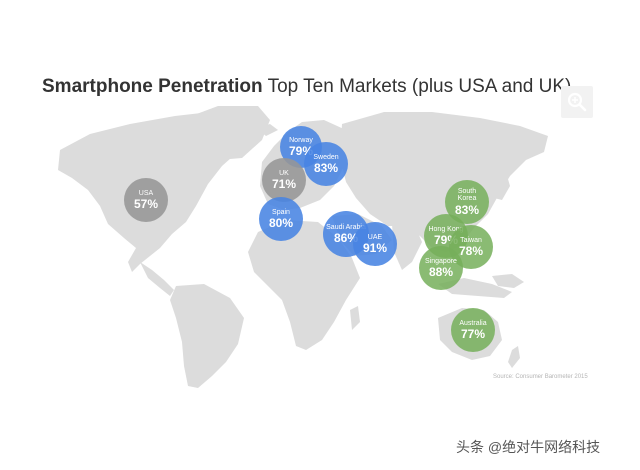  I want to click on bubble-singapore-name: Singapore, so click(441, 261).